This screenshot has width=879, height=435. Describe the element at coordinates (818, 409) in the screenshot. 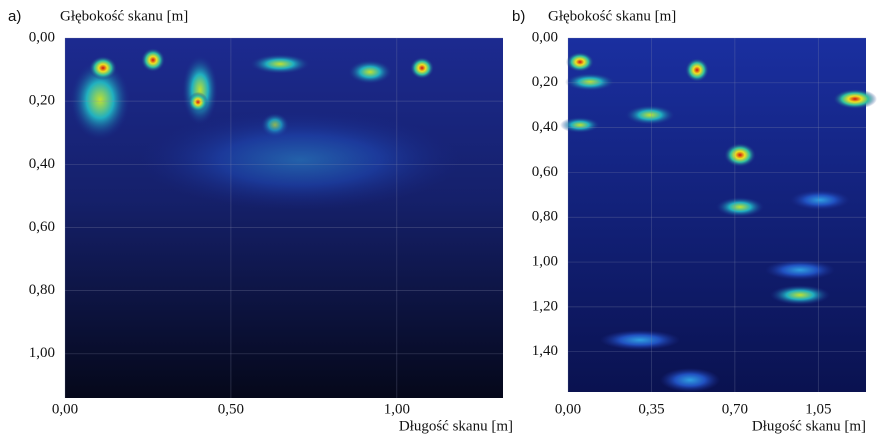

I see `x-tick-label: 1,05` at that location.